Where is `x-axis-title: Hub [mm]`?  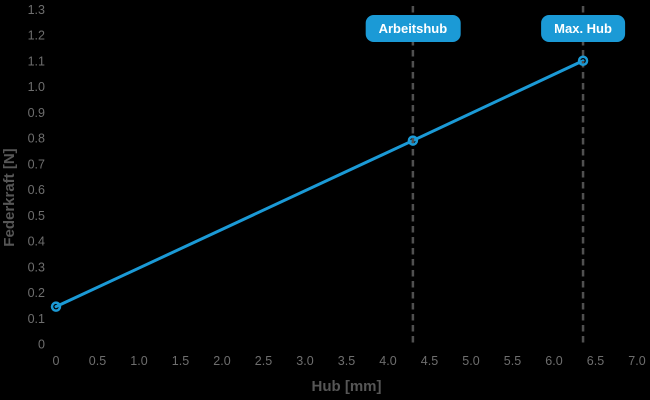 x-axis-title: Hub [mm] is located at coordinates (346, 386).